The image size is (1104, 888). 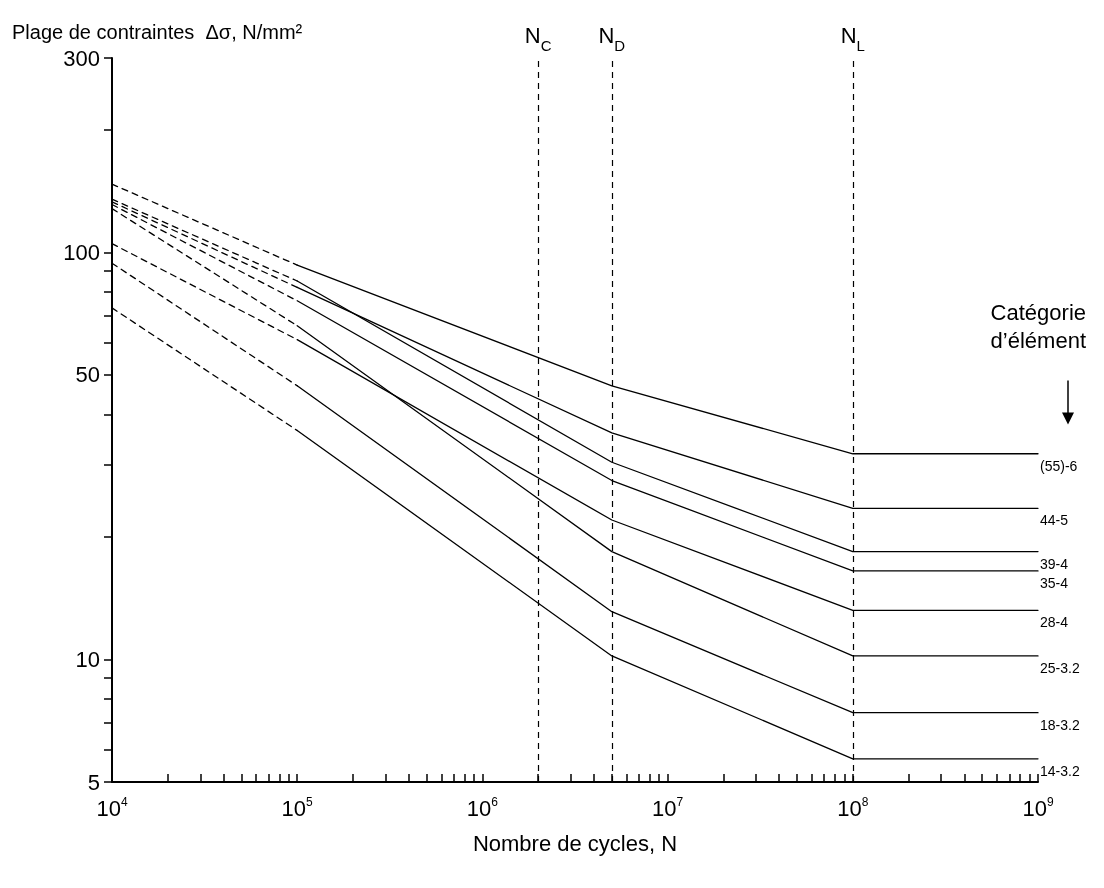 What do you see at coordinates (81, 252) in the screenshot?
I see `y-tick-label: 100` at bounding box center [81, 252].